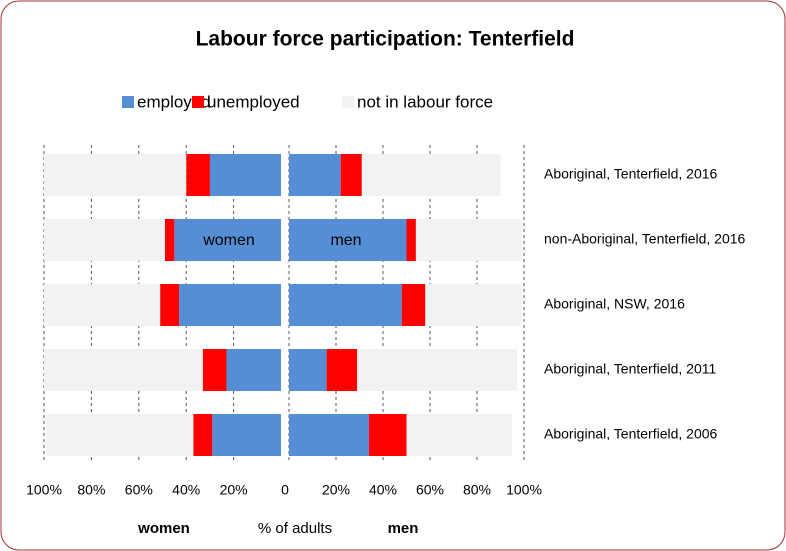  I want to click on axis-label: men, so click(403, 528).